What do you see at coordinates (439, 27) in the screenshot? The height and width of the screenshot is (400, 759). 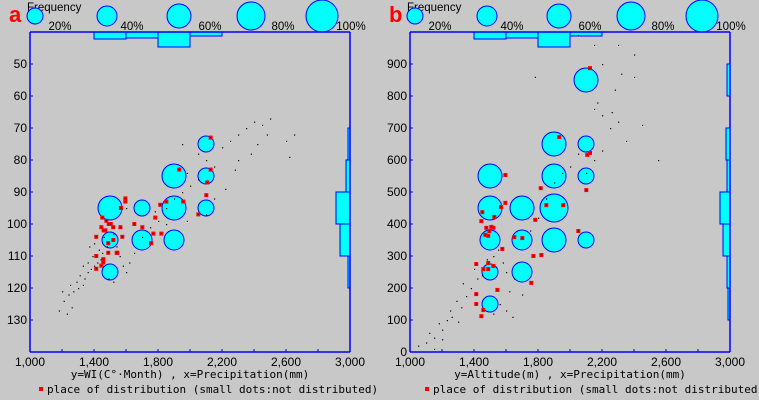 I see `legend-bubble-label: 20%` at bounding box center [439, 27].